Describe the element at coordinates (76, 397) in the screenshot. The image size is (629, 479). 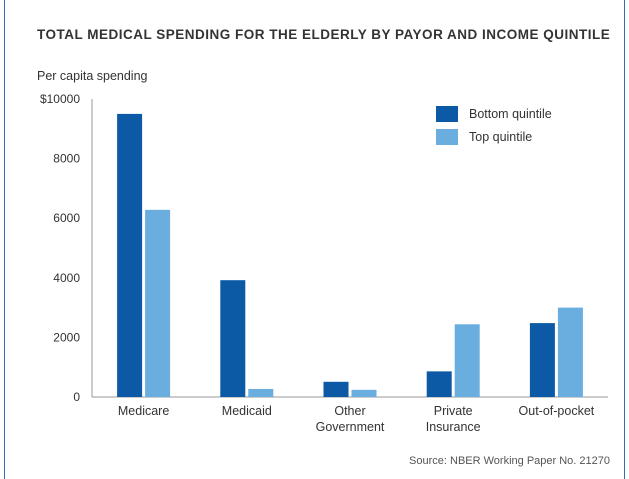
I see `y-tick-label: 0` at that location.